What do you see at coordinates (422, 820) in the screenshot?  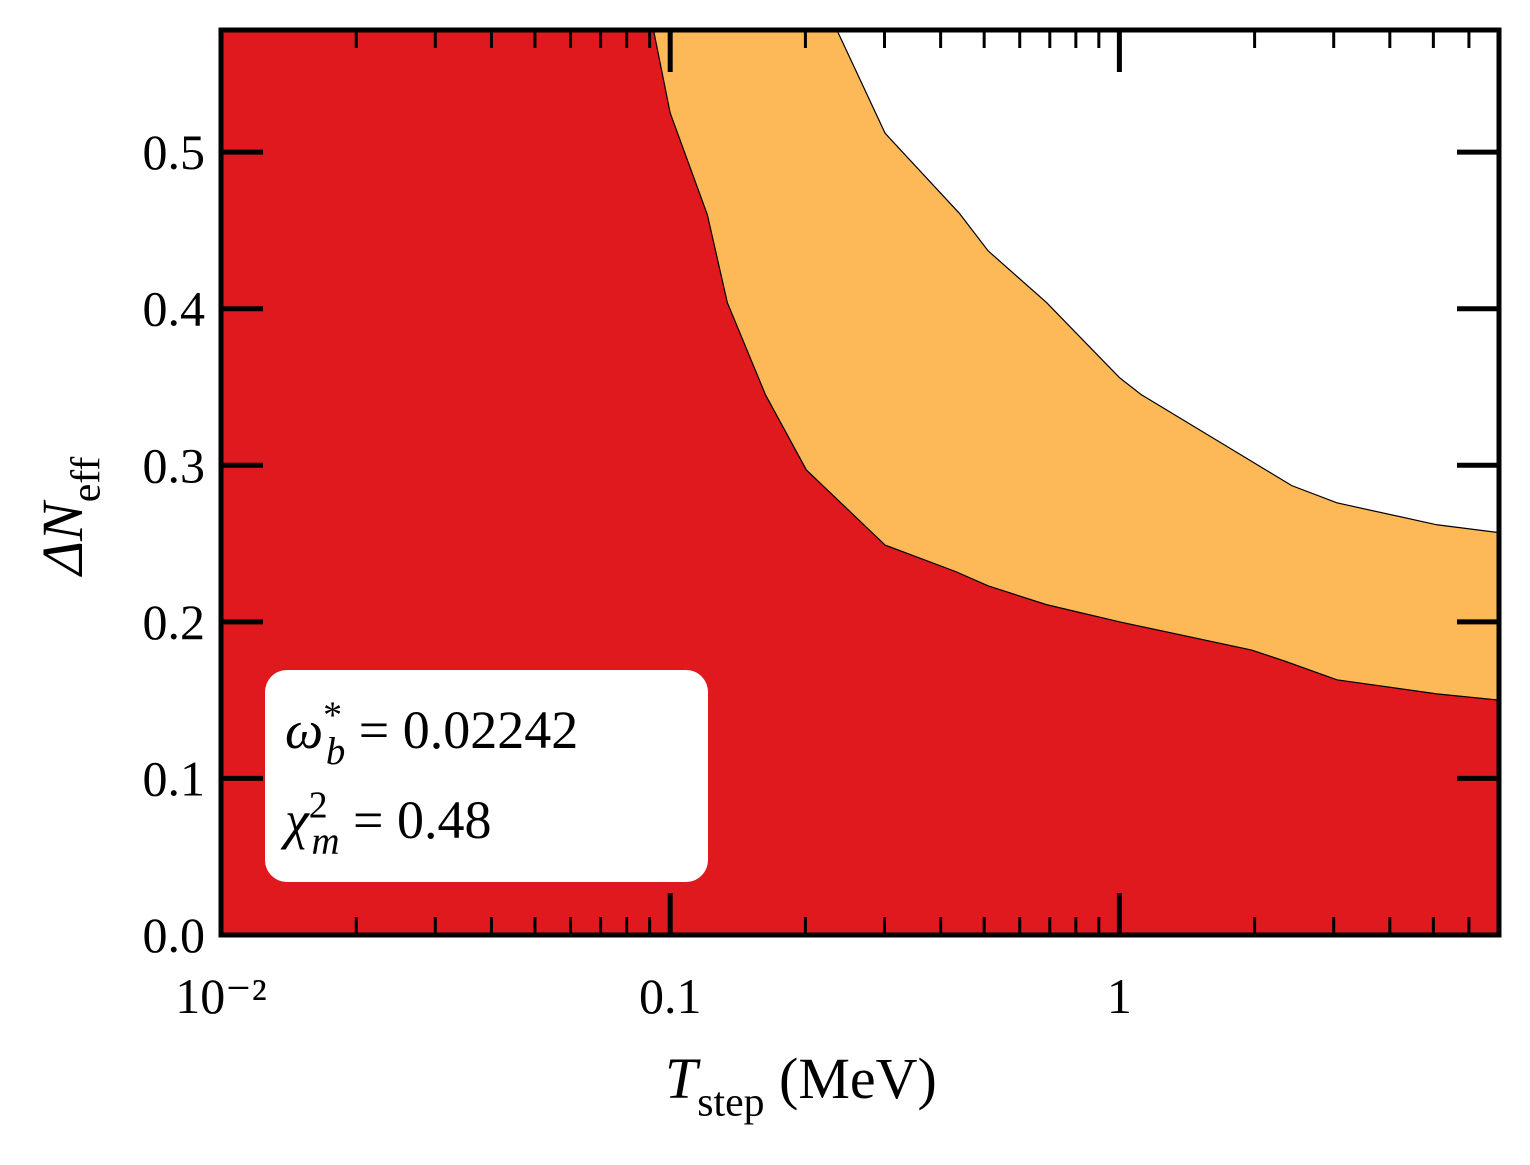 I see `label-text: = 0.48` at bounding box center [422, 820].